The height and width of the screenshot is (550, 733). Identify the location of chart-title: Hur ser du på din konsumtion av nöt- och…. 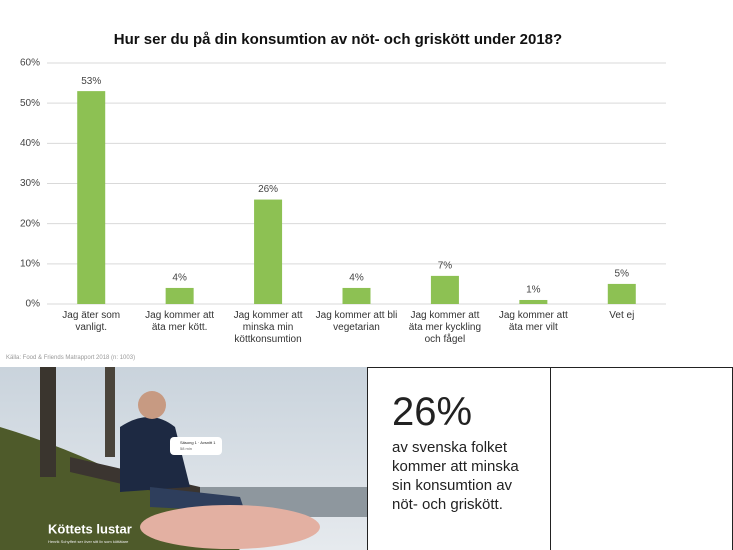
(338, 39).